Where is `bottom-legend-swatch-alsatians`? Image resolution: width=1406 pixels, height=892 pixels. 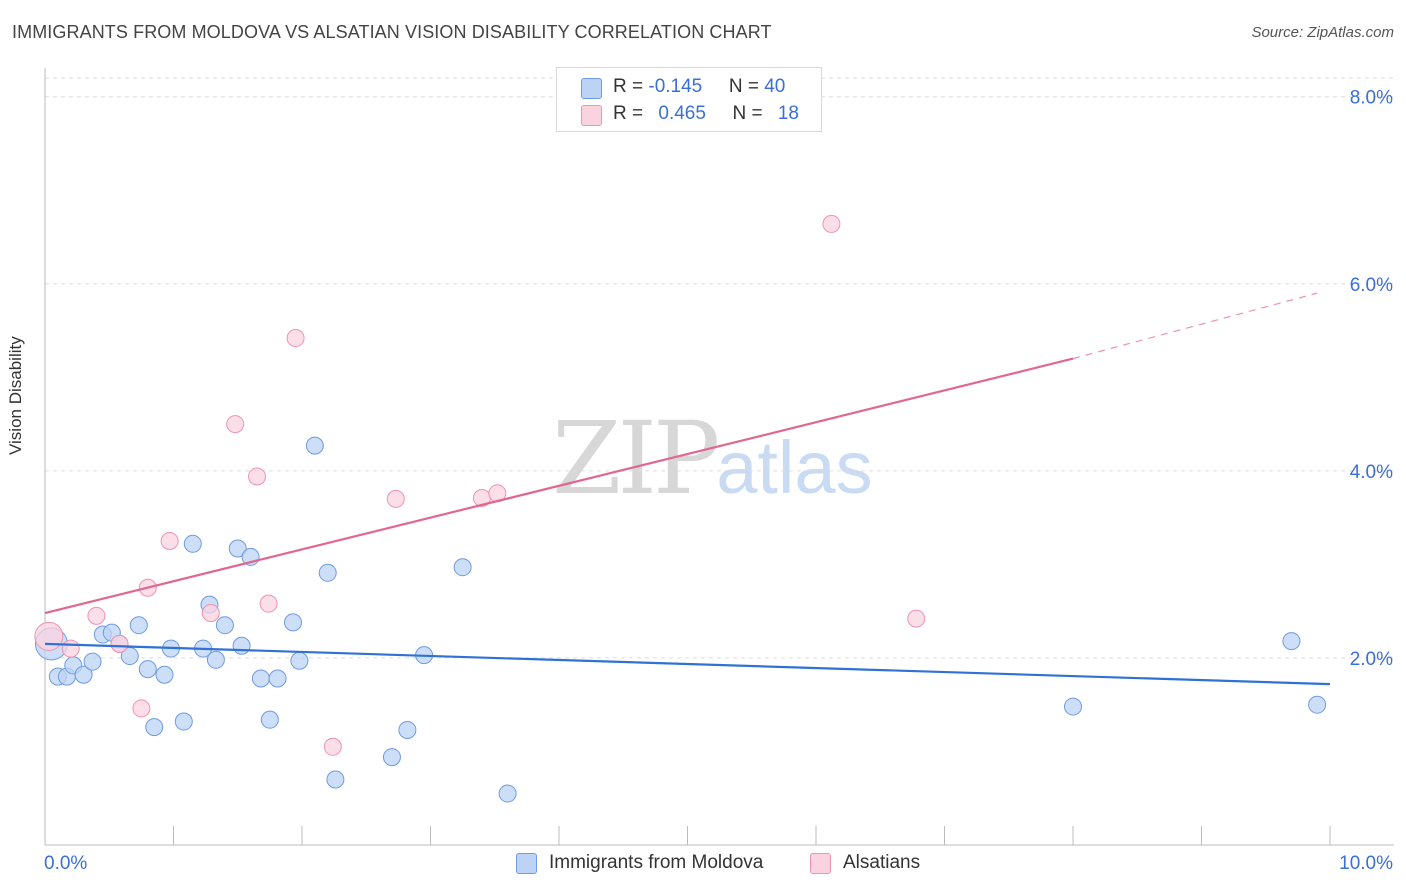 bottom-legend-swatch-alsatians is located at coordinates (820, 863).